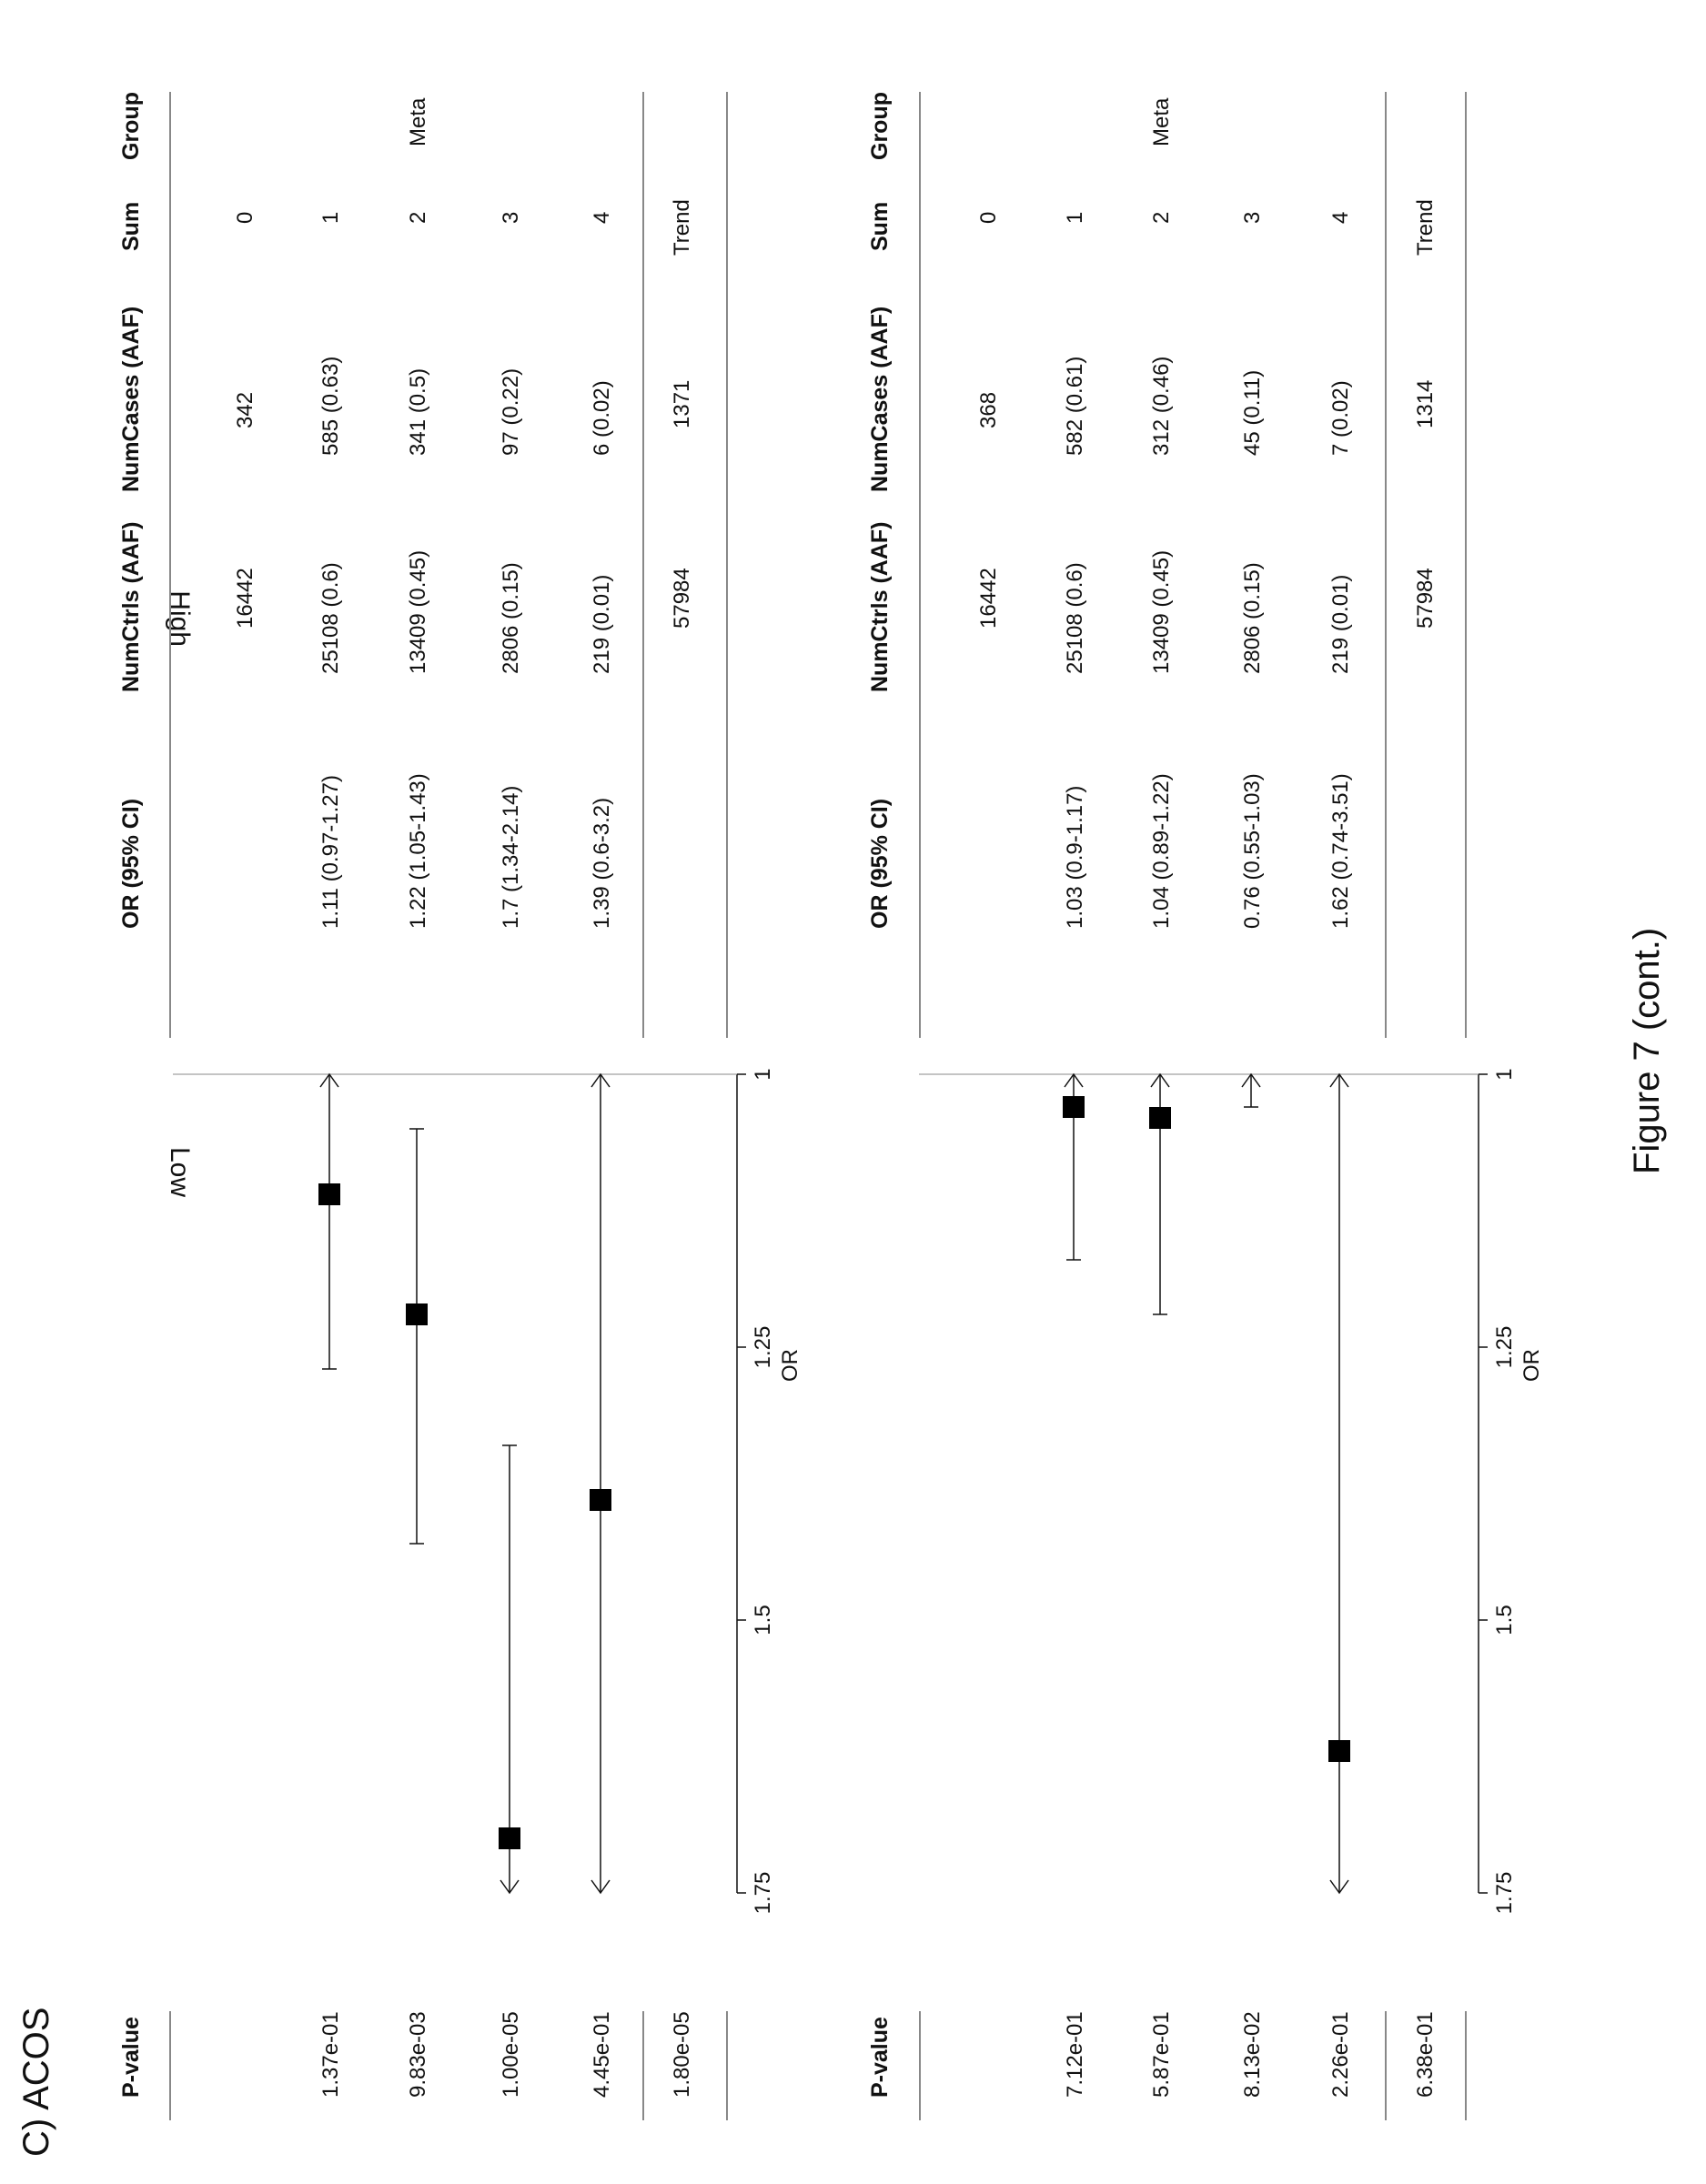 The image size is (1706, 2184). What do you see at coordinates (511, 412) in the screenshot?
I see `row-3-cases: 97 (0.22)` at bounding box center [511, 412].